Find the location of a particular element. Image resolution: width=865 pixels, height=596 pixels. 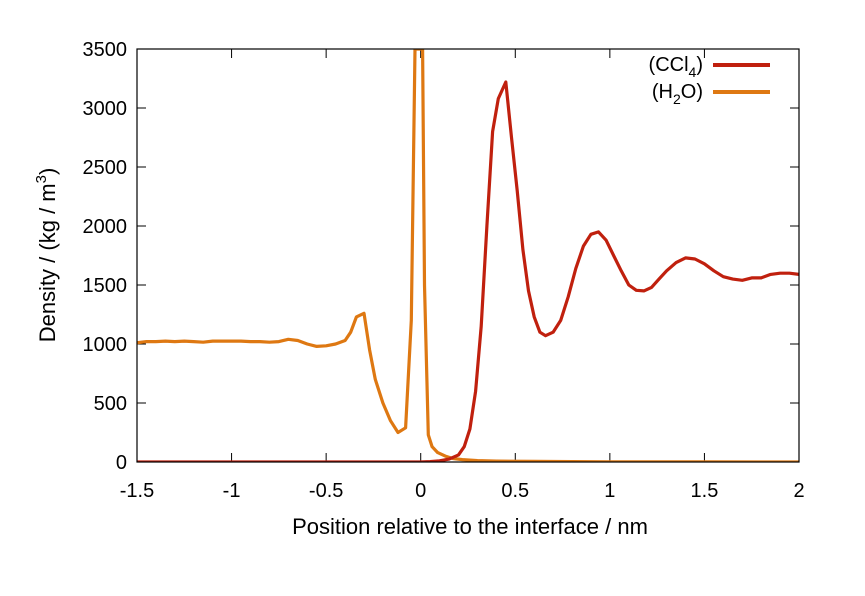

y-tick-label: 2500 is located at coordinates (105, 168).